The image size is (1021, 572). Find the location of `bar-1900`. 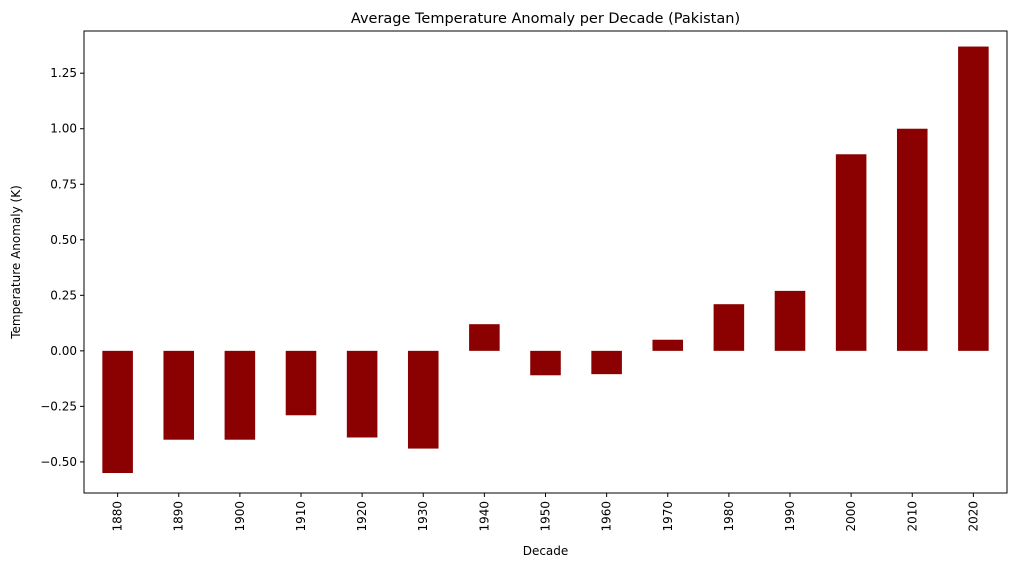

bar-1900 is located at coordinates (240, 395).